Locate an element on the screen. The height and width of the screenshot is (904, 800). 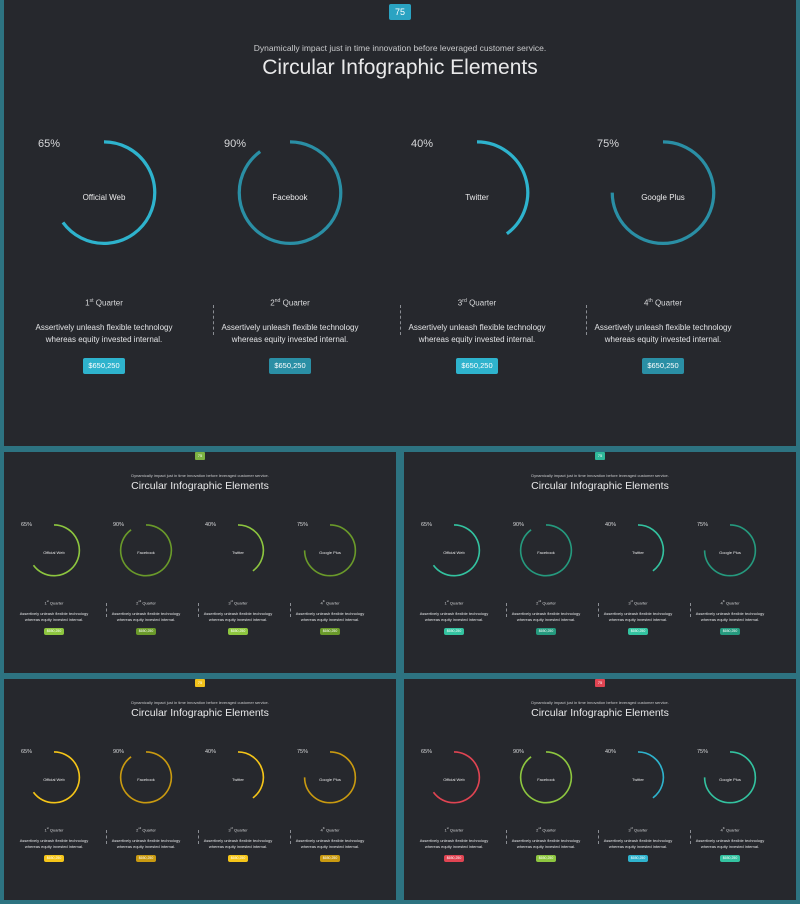
ring-center-label: Twitter is located at coordinates (238, 779).